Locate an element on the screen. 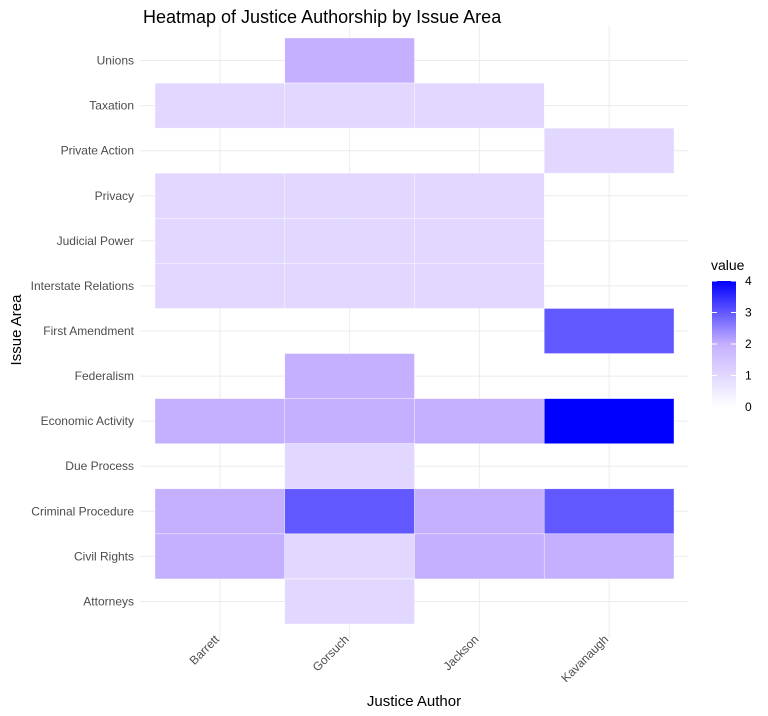 This screenshot has height=716, width=768. y-tick-label: Judicial Power is located at coordinates (95, 241).